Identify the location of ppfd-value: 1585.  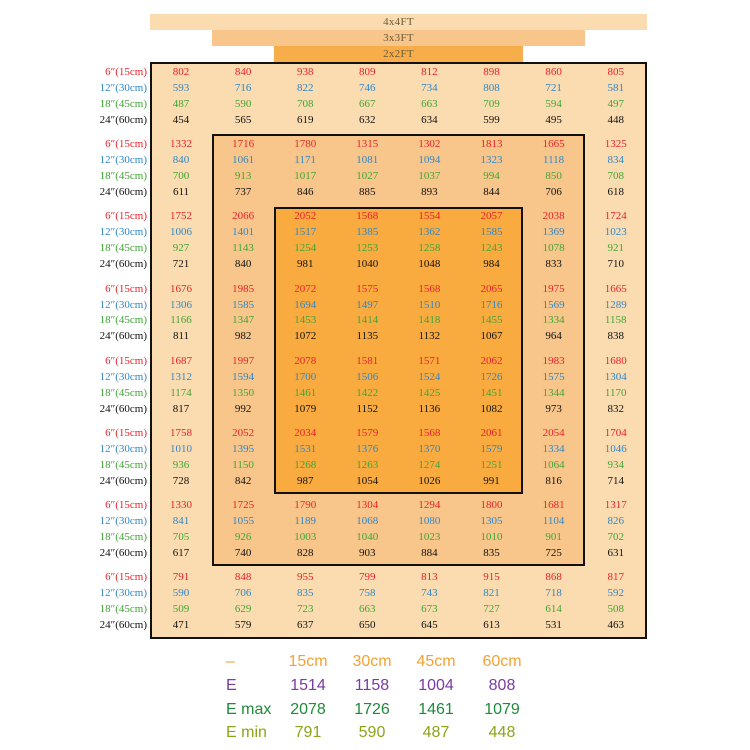
(243, 304).